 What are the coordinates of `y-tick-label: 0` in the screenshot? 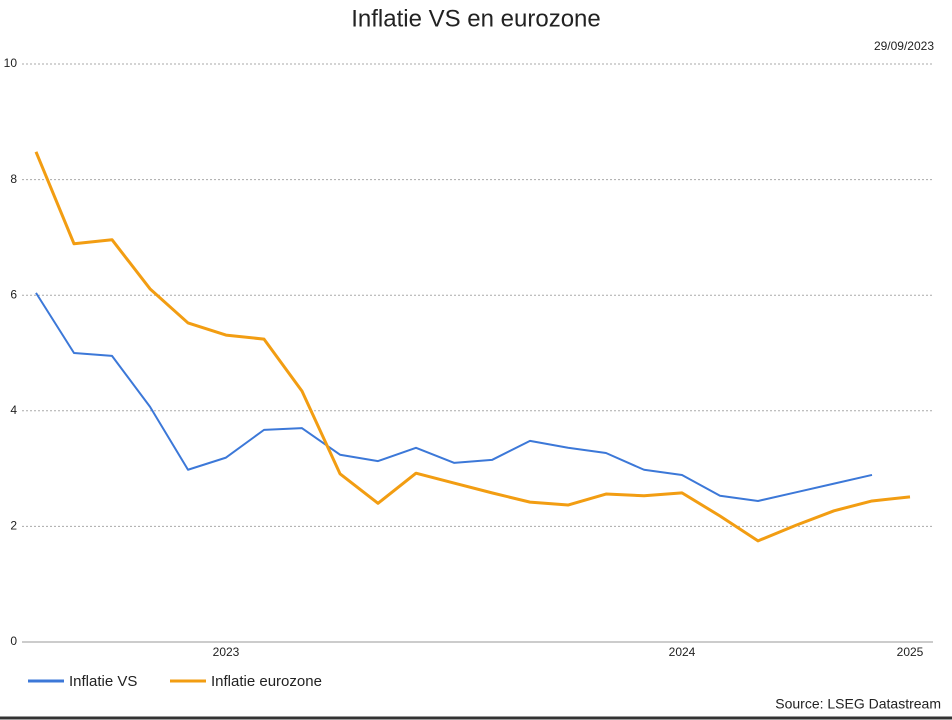 It's located at (13, 641).